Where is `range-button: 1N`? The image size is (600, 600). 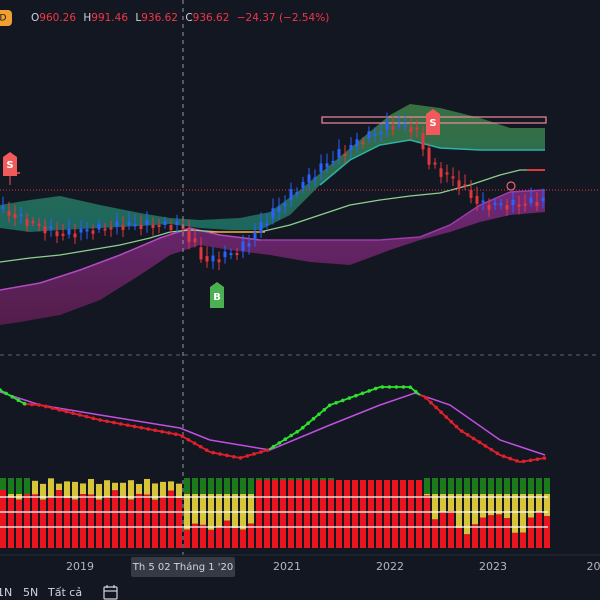 range-button: 1N is located at coordinates (6, 592).